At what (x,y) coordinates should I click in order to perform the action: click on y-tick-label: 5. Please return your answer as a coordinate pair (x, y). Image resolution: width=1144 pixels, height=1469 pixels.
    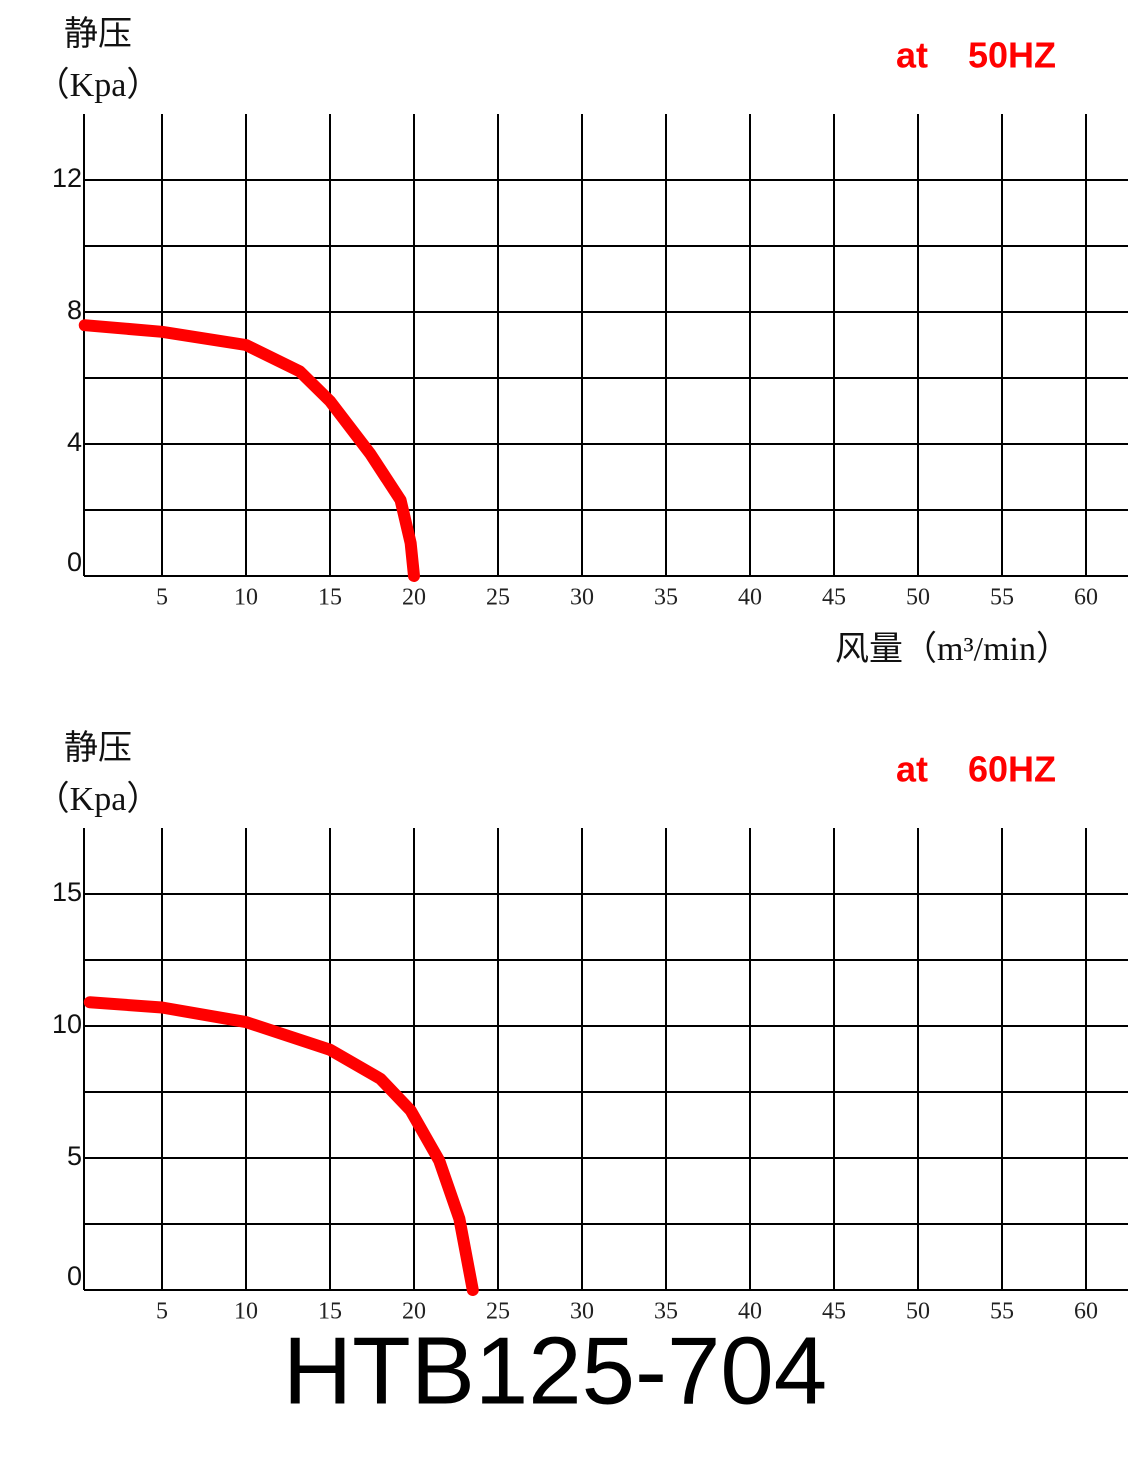
    Looking at the image, I should click on (74, 1156).